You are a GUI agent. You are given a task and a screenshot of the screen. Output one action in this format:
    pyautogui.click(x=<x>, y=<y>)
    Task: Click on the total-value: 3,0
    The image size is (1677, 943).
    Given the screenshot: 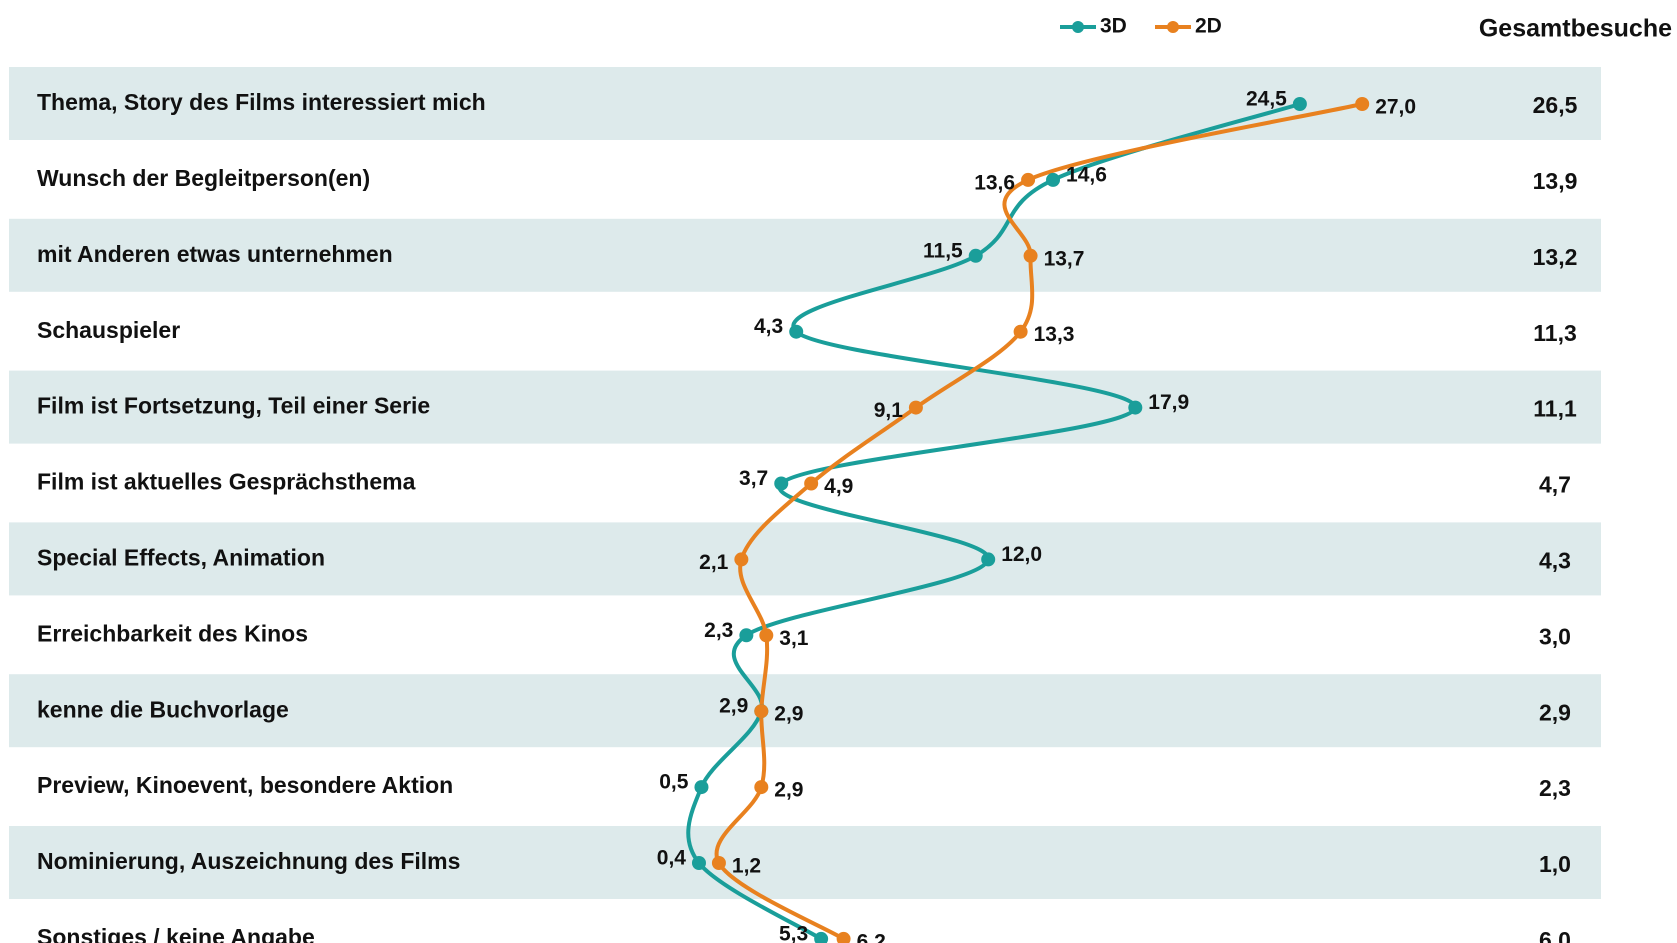 What is the action you would take?
    pyautogui.click(x=1555, y=636)
    